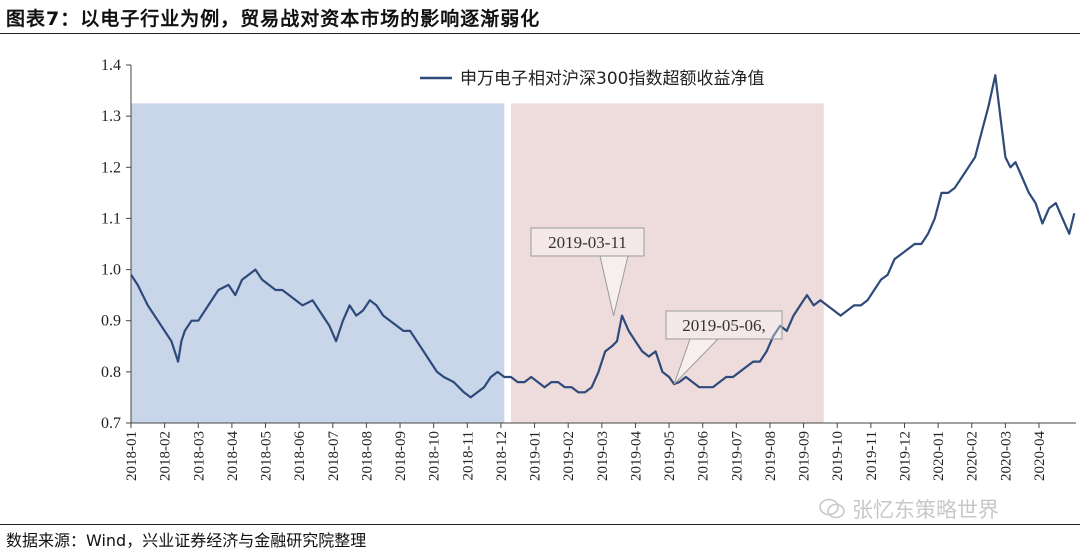 The height and width of the screenshot is (555, 1080). Describe the element at coordinates (905, 456) in the screenshot. I see `x-tick-label: 2019-12` at that location.